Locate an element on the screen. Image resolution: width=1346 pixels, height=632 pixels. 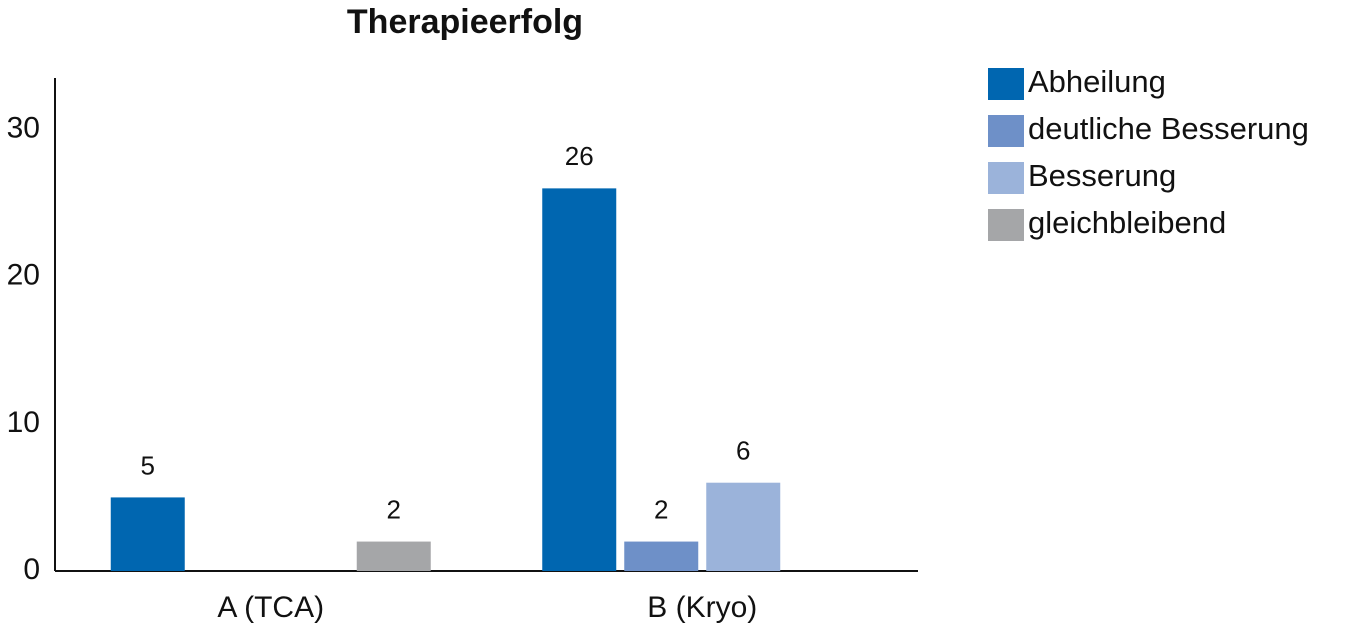
value-label: 26 is located at coordinates (579, 156).